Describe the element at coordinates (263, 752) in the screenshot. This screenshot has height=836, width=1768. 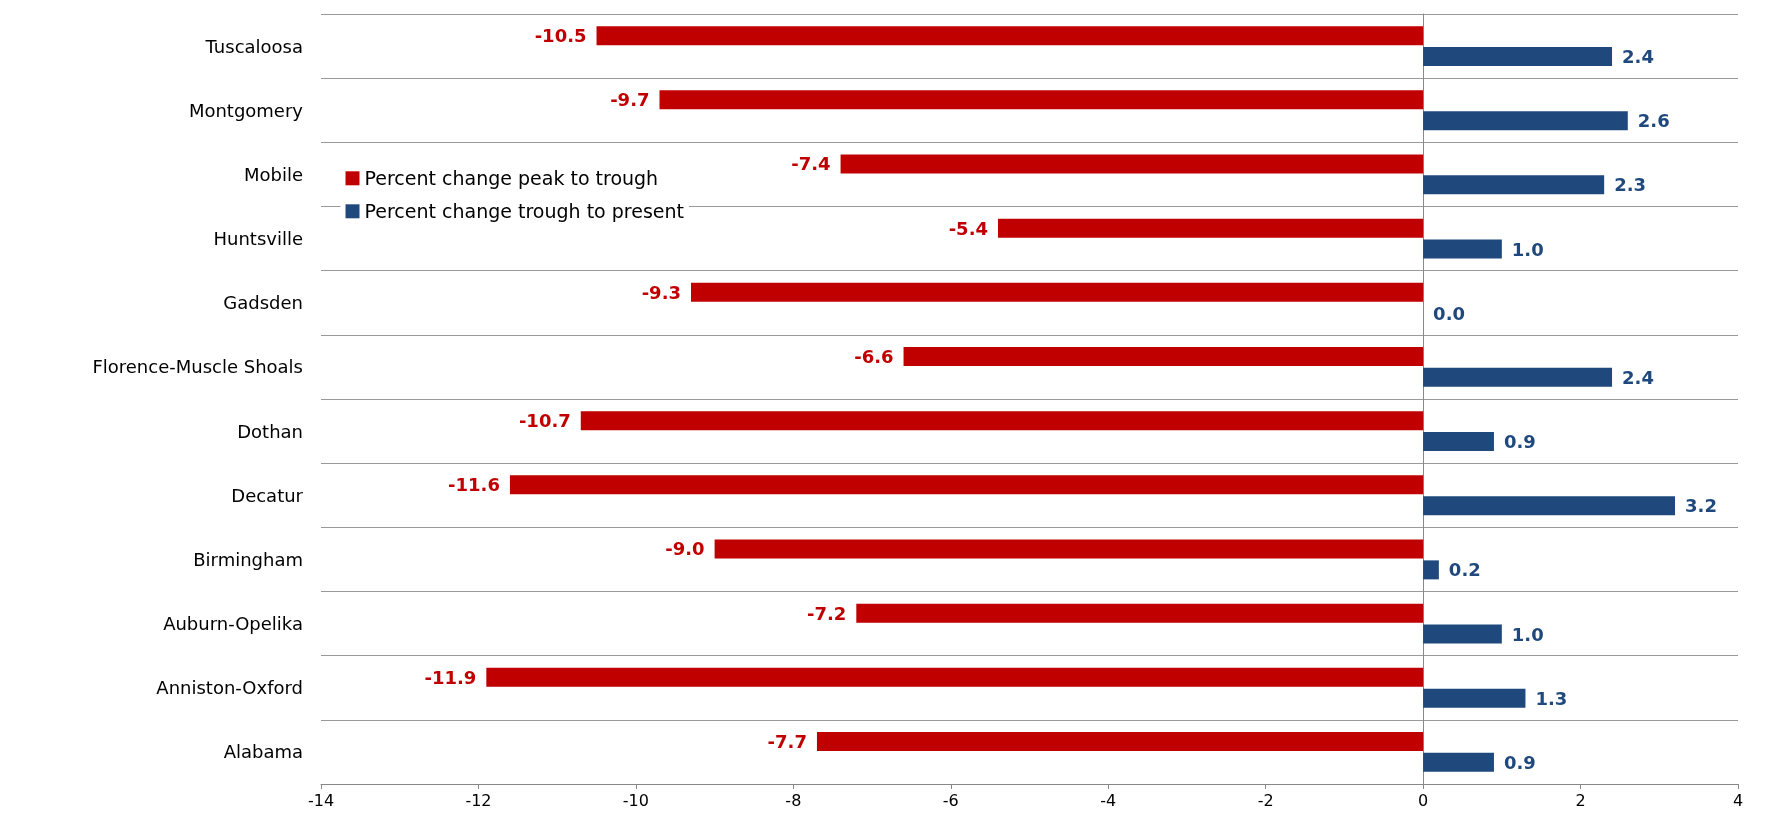
I see `y-tick-label: Alabama` at that location.